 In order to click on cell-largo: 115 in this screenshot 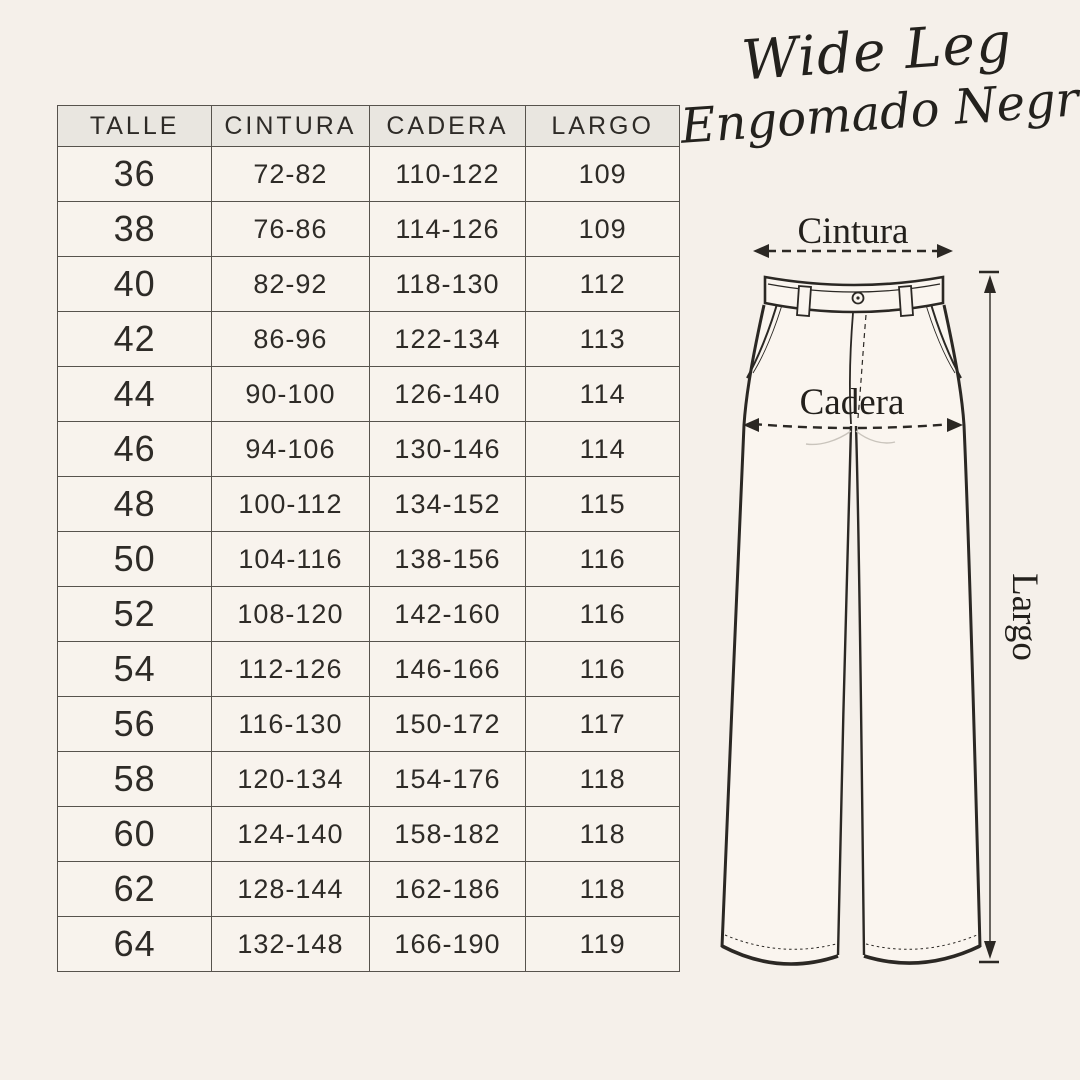, I will do `click(602, 504)`.